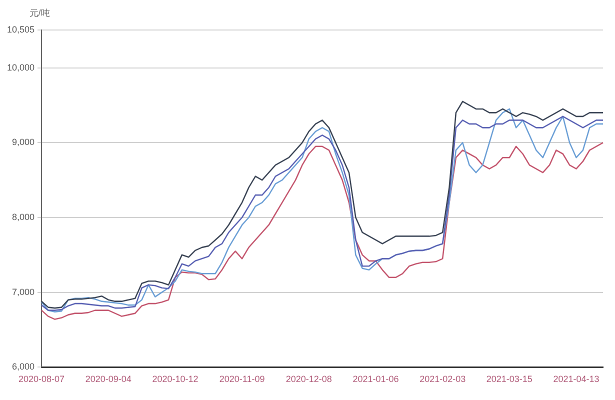 Image resolution: width=615 pixels, height=400 pixels. I want to click on x-tick-label: 2021-03-15, so click(509, 379).